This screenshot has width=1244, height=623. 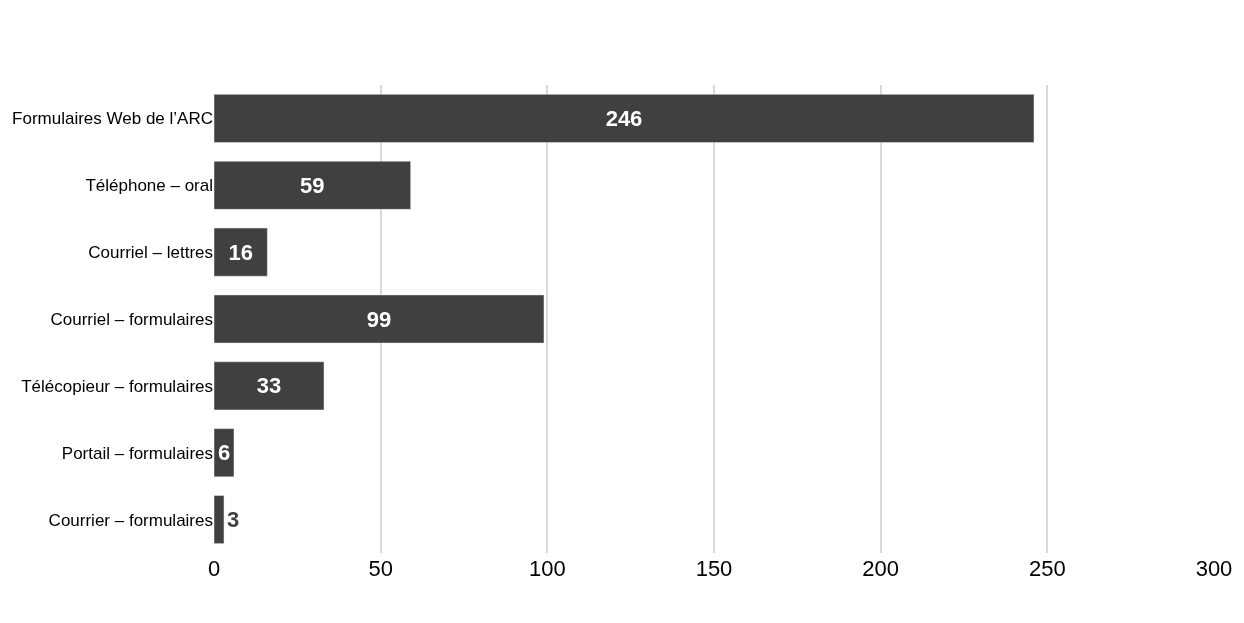 What do you see at coordinates (1047, 568) in the screenshot?
I see `x-tick-label: 250` at bounding box center [1047, 568].